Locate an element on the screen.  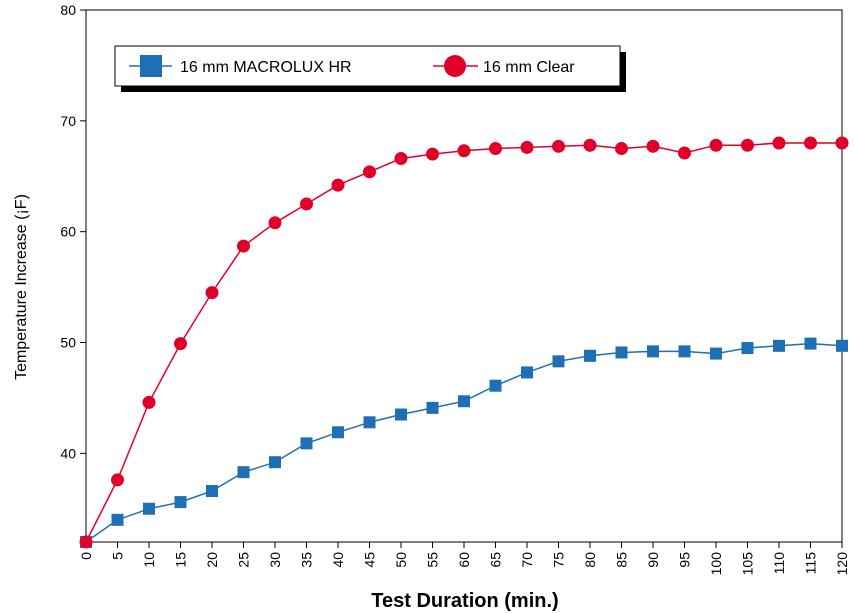
legend-marker-macrolux is located at coordinates (151, 66).